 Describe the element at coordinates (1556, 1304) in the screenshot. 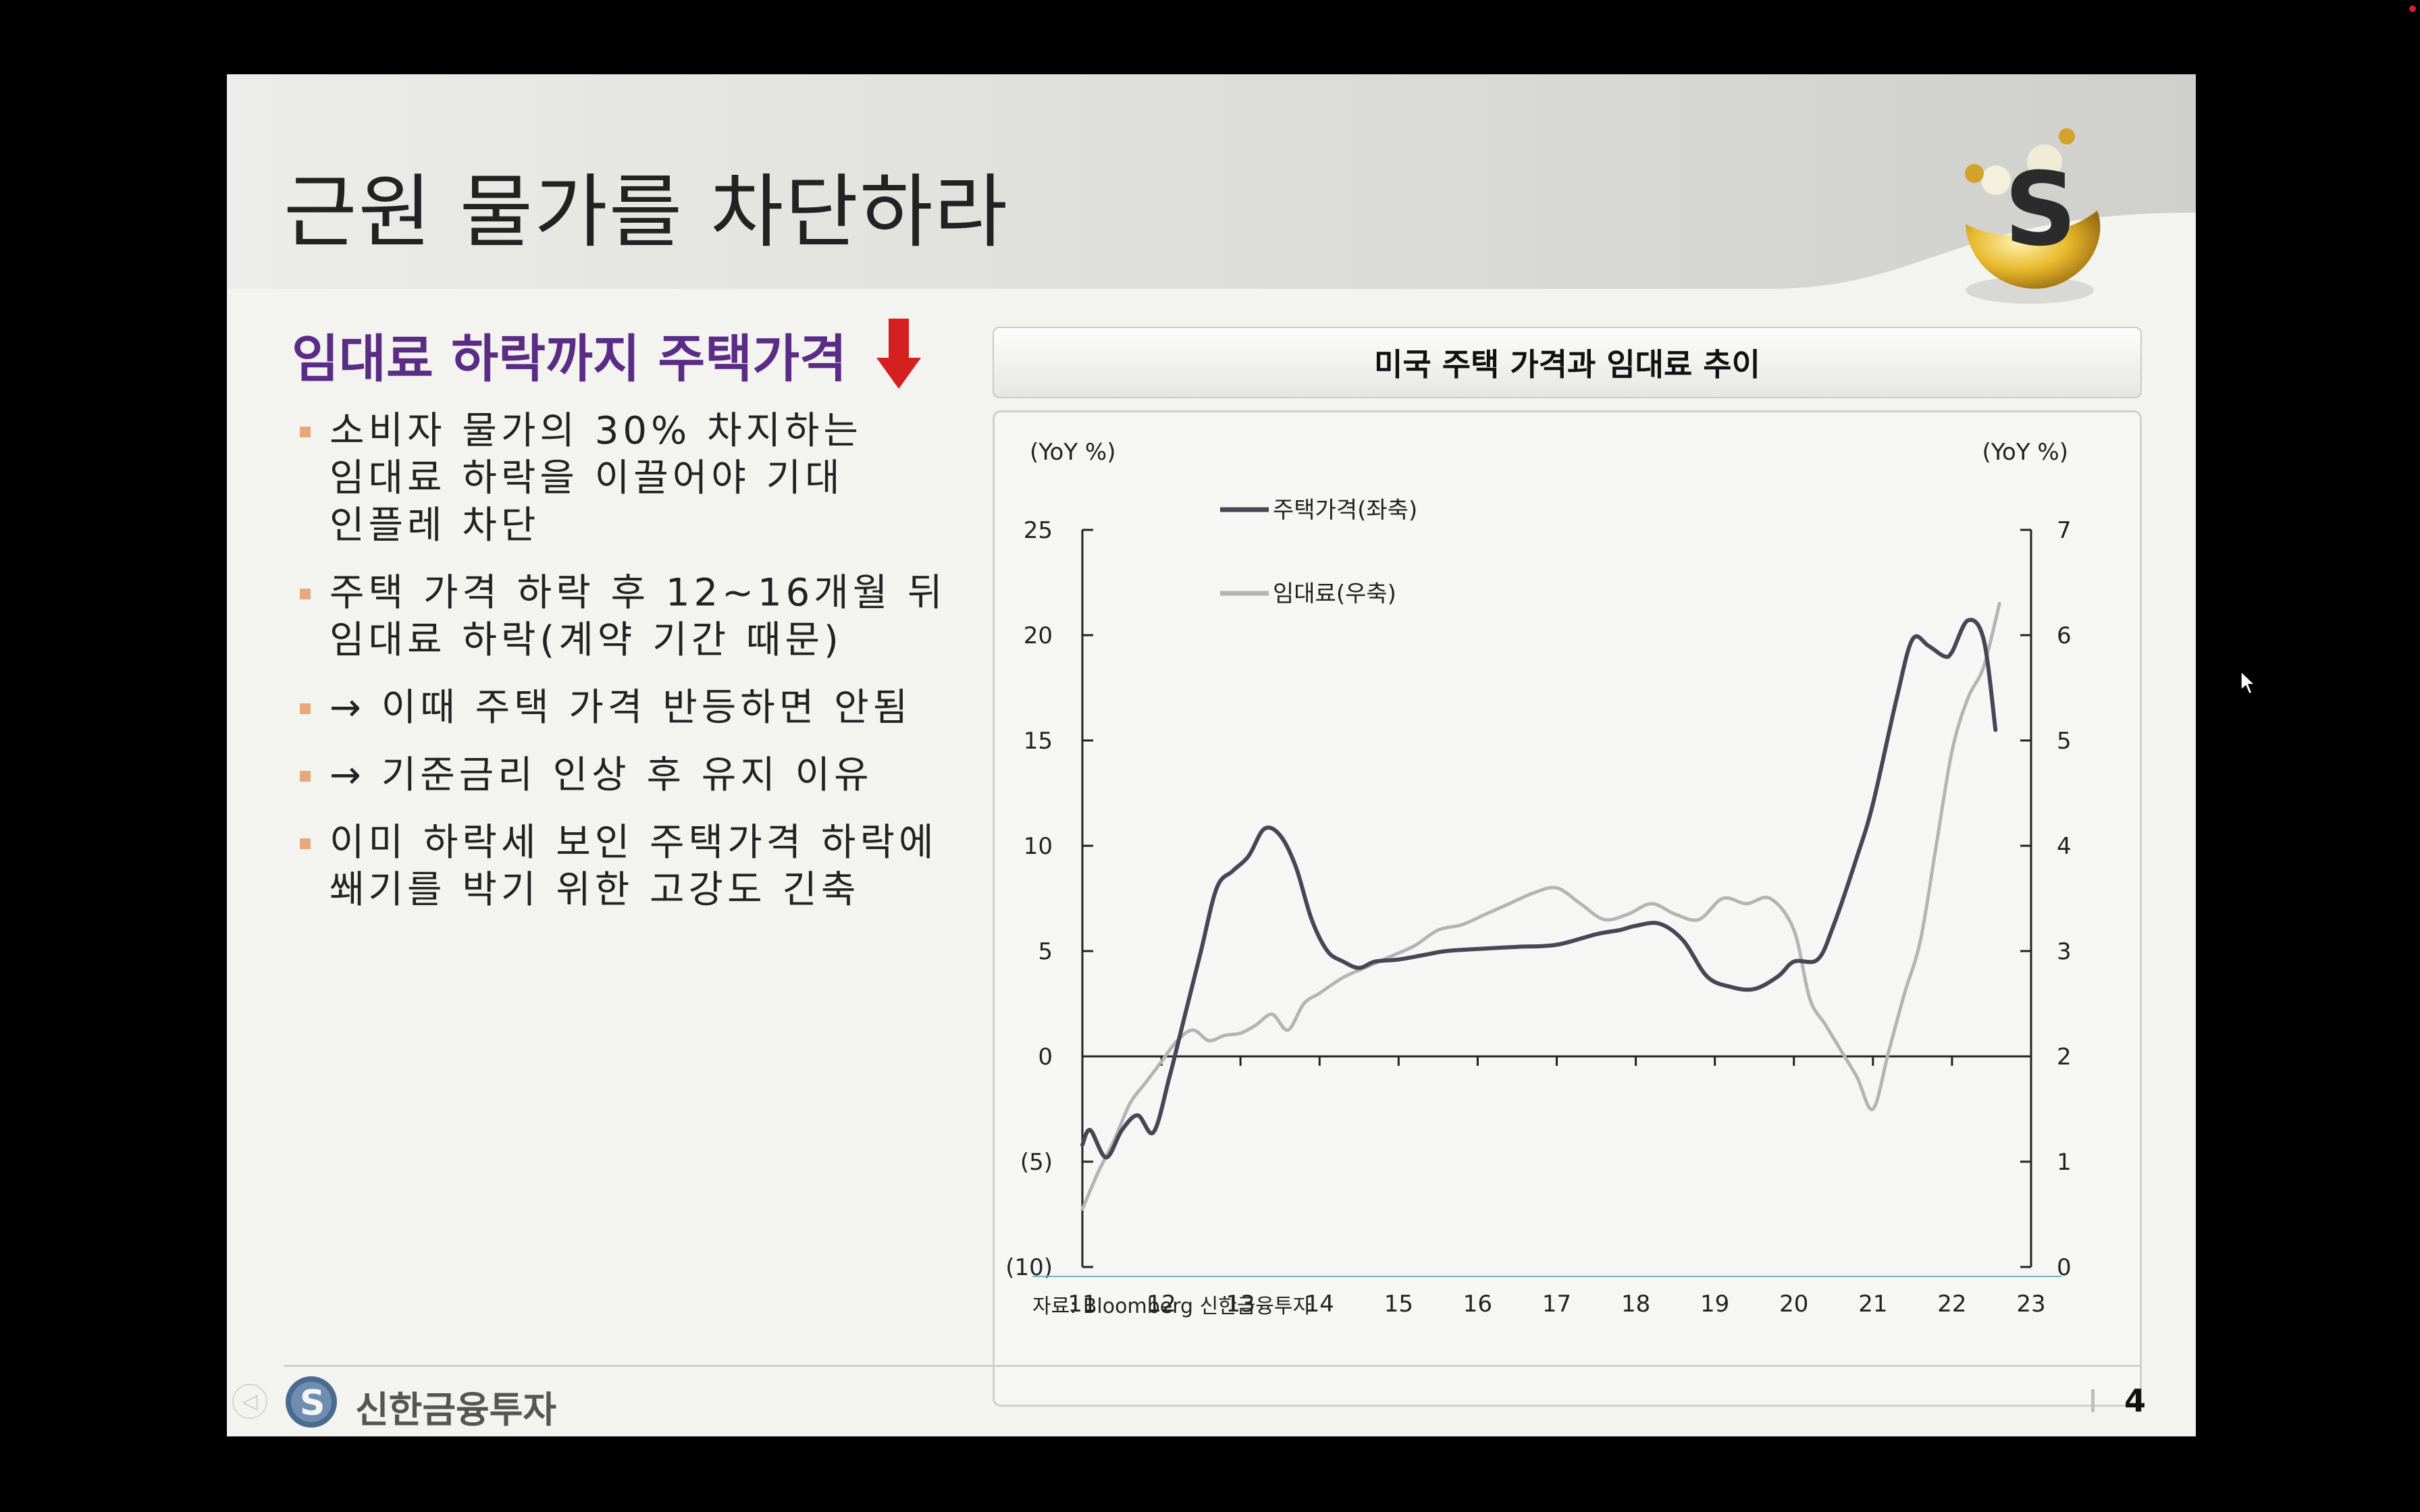

I see `x-tick-label: 17` at that location.